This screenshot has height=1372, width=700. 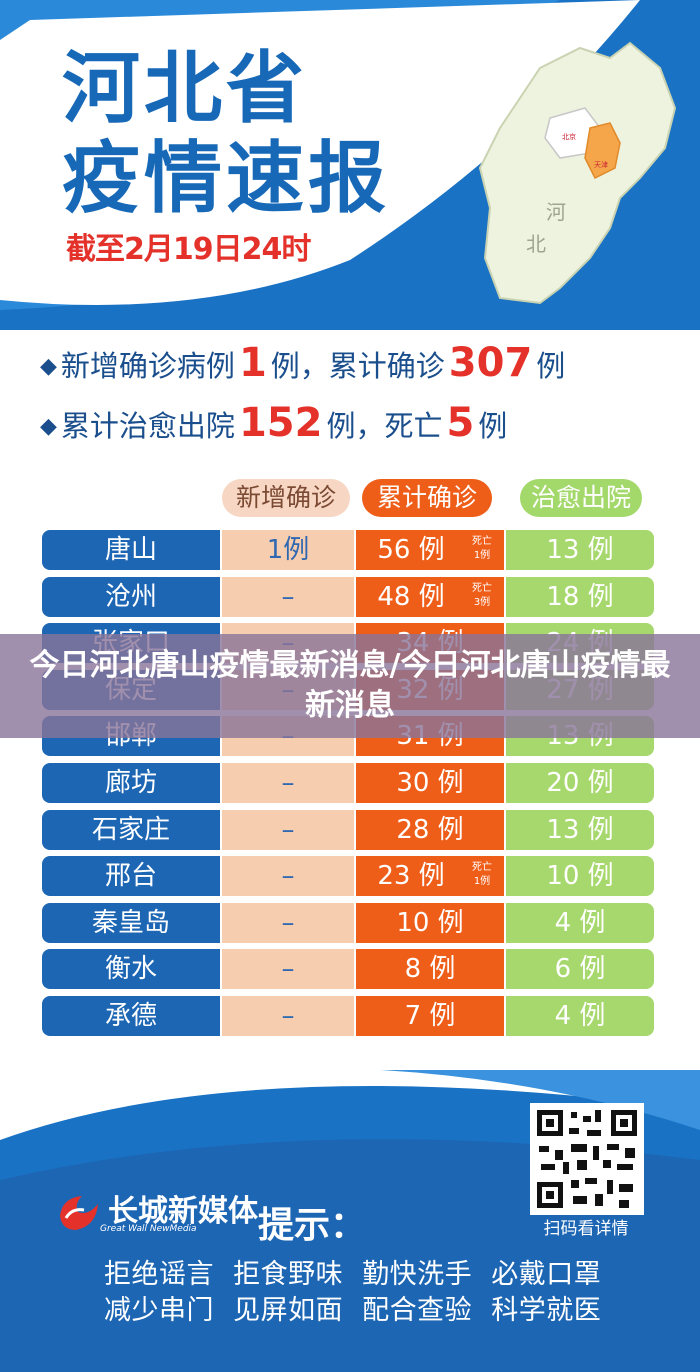 What do you see at coordinates (556, 212) in the screenshot?
I see `map-label-he: 河` at bounding box center [556, 212].